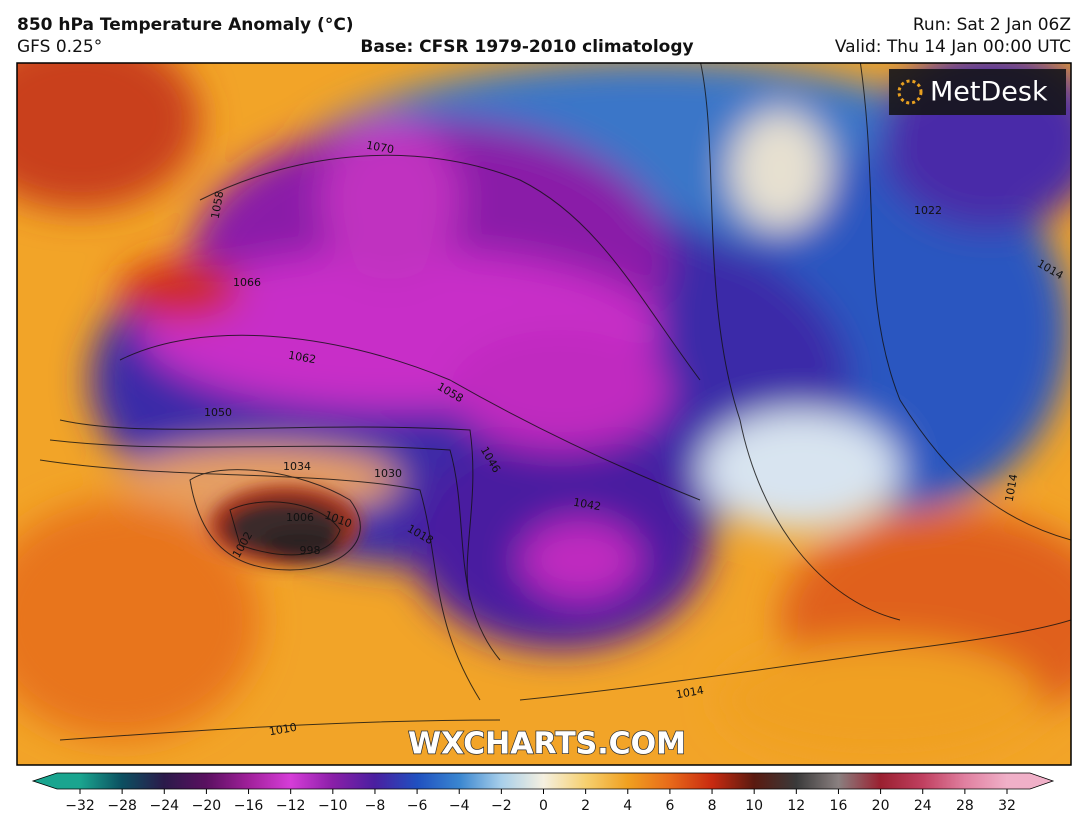 This screenshot has width=1074, height=820. What do you see at coordinates (291, 806) in the screenshot?
I see `colorbar-label: −12` at bounding box center [291, 806].